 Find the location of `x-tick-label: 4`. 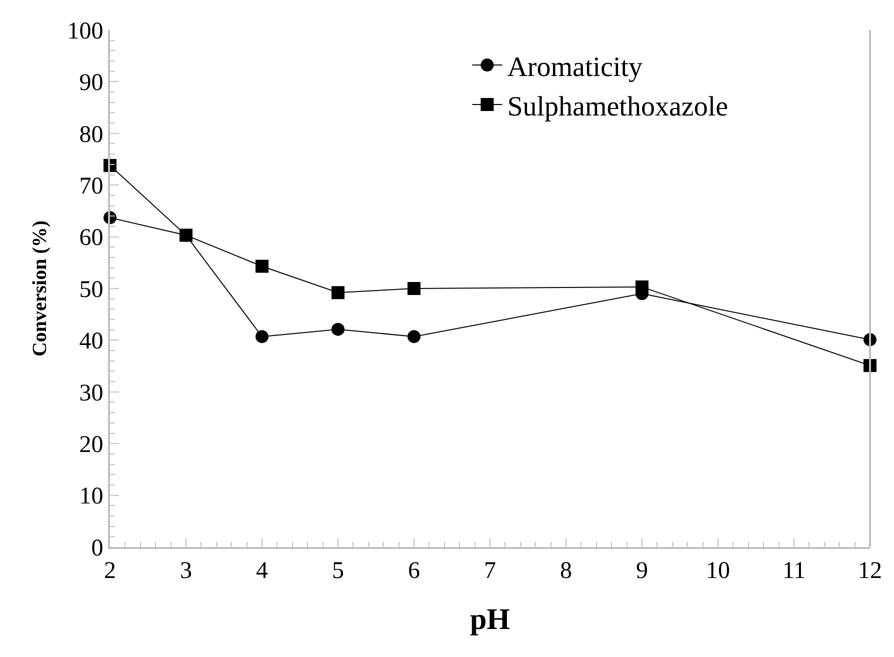

x-tick-label: 4 is located at coordinates (262, 571).